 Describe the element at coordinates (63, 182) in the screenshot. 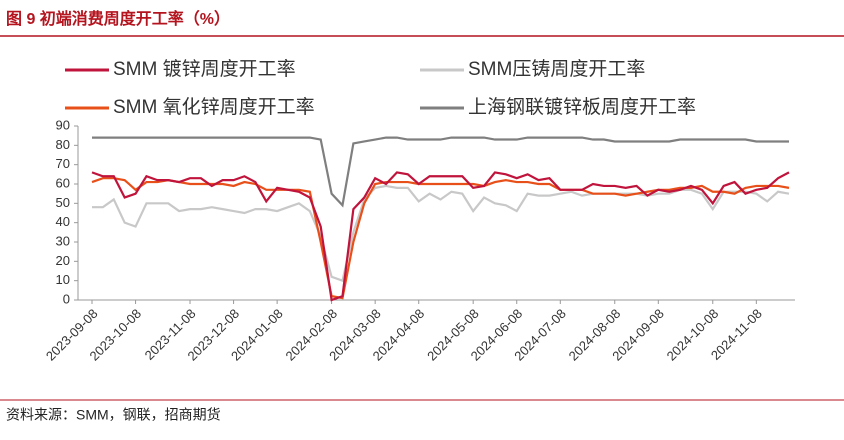

I see `y-tick-label: 60` at that location.